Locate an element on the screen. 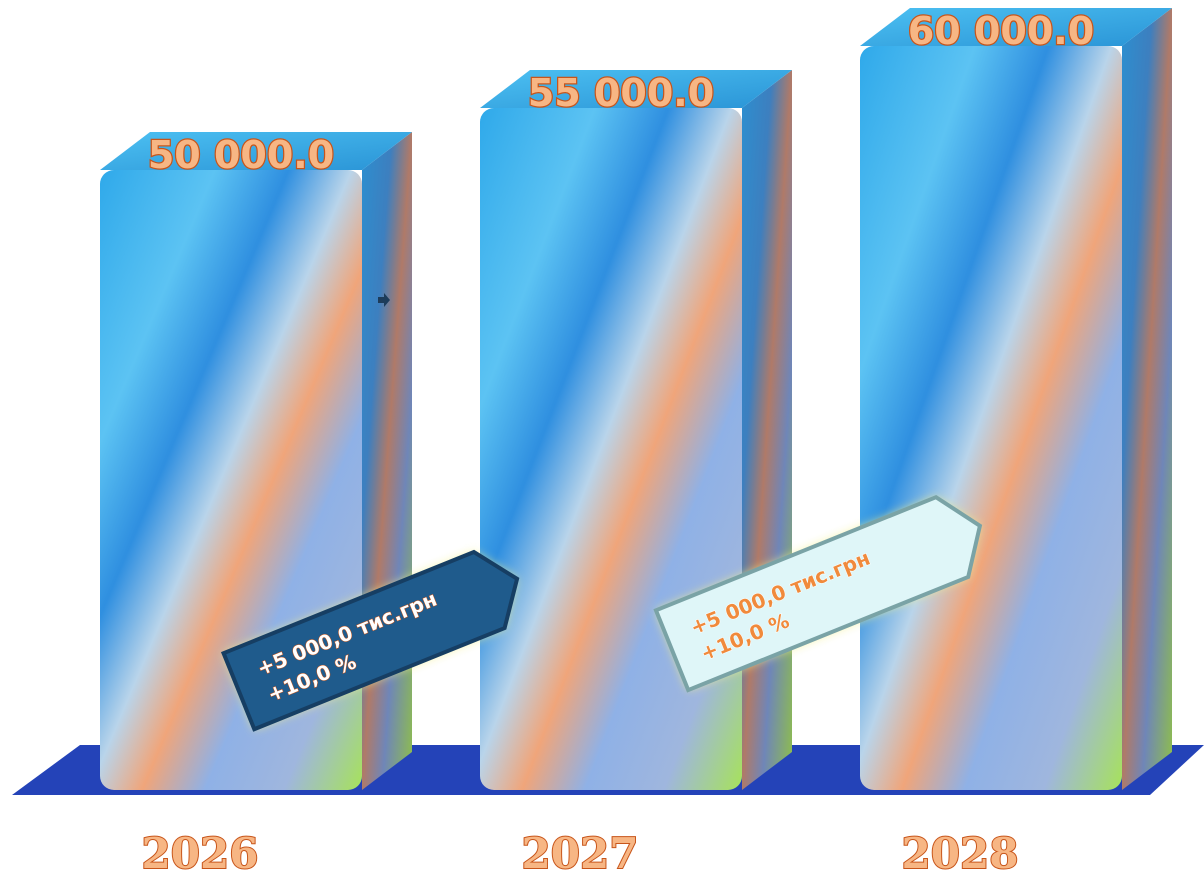 Image resolution: width=1204 pixels, height=874 pixels. value-label-2027: 55 000.0 is located at coordinates (621, 93).